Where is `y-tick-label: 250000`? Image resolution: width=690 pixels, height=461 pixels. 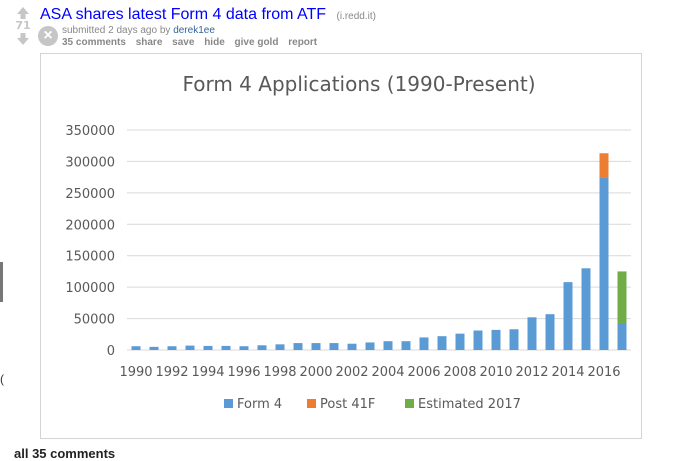
y-tick-label: 250000 is located at coordinates (90, 194).